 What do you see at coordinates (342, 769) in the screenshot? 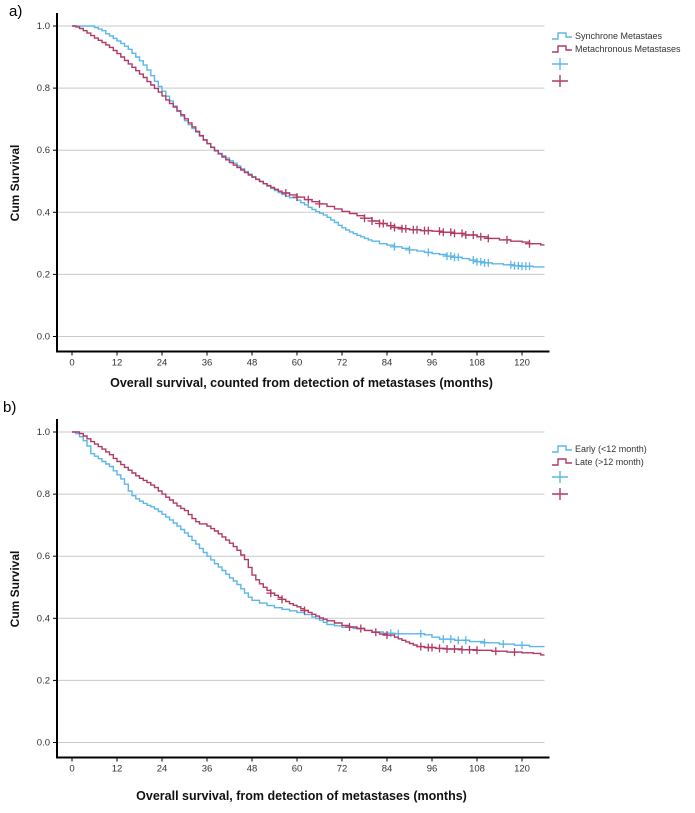
I see `x-tick-label: 72` at bounding box center [342, 769].